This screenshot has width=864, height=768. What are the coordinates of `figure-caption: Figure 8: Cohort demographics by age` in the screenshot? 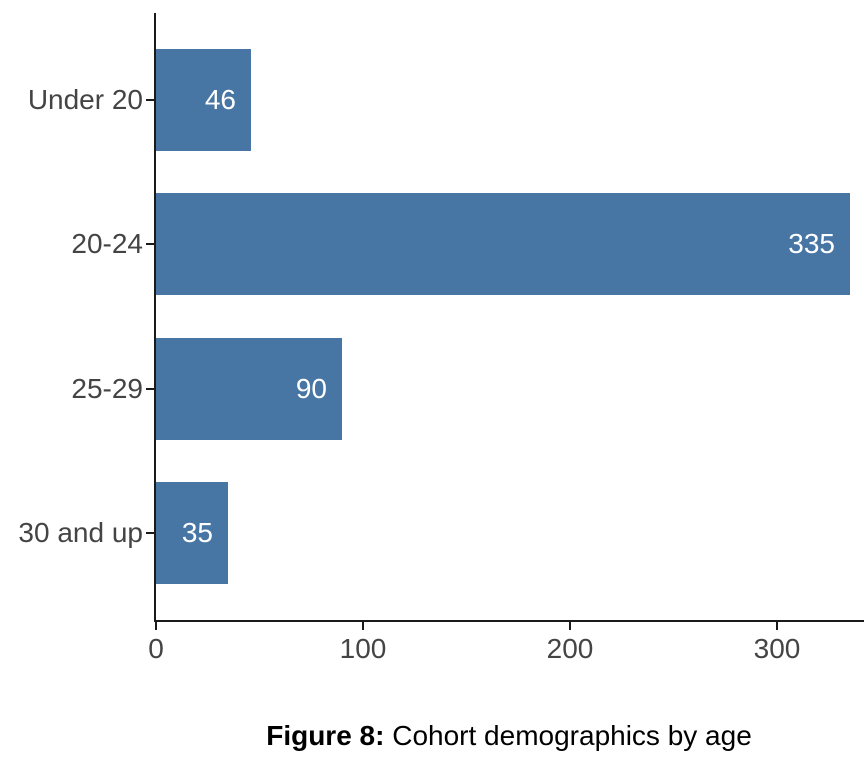 It's located at (509, 736).